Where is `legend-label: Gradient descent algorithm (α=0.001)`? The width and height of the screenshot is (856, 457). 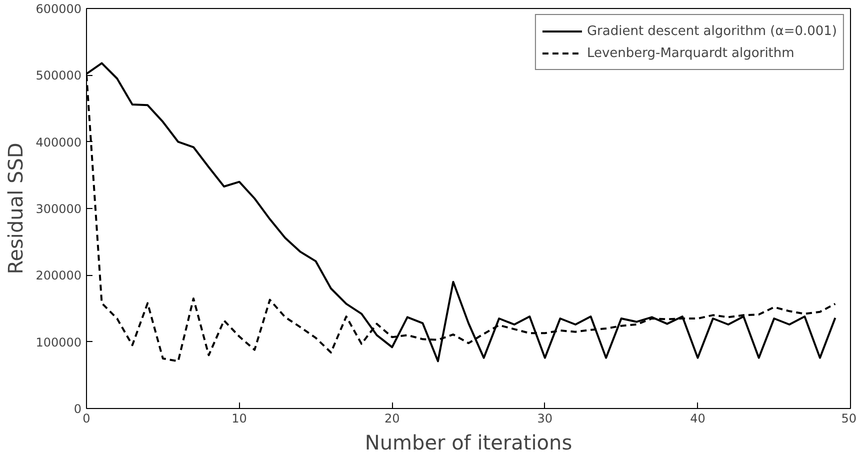
legend-label: Gradient descent algorithm (α=0.001) is located at coordinates (711, 31).